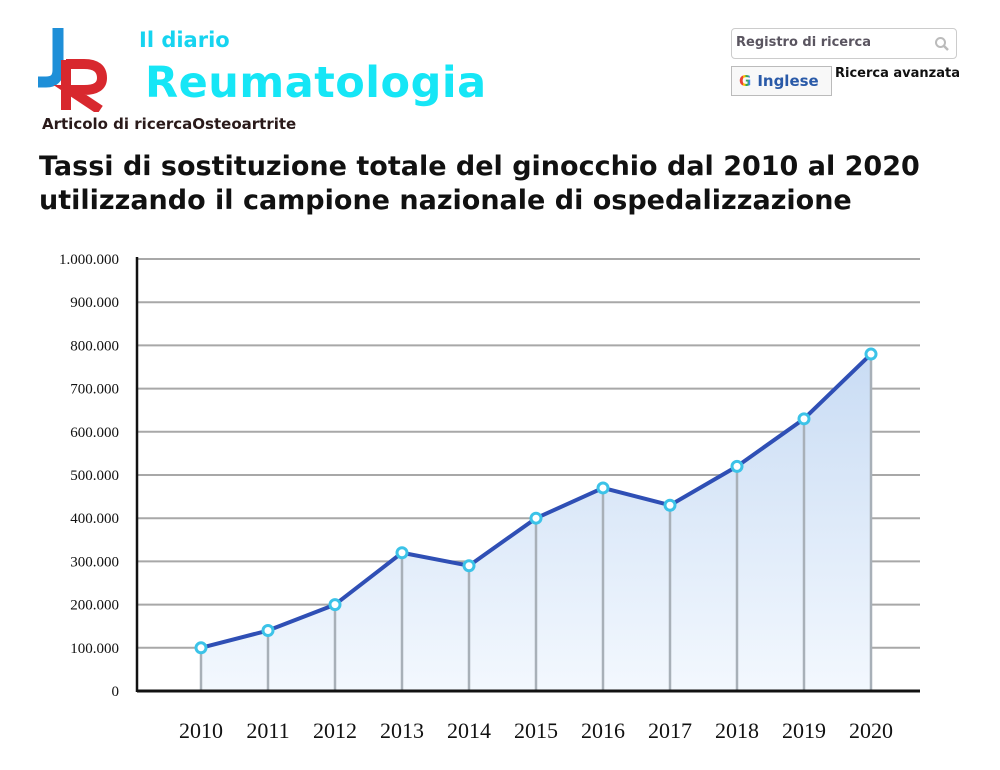 The width and height of the screenshot is (1000, 770). Describe the element at coordinates (94, 433) in the screenshot. I see `y-tick-label: 600.000` at that location.